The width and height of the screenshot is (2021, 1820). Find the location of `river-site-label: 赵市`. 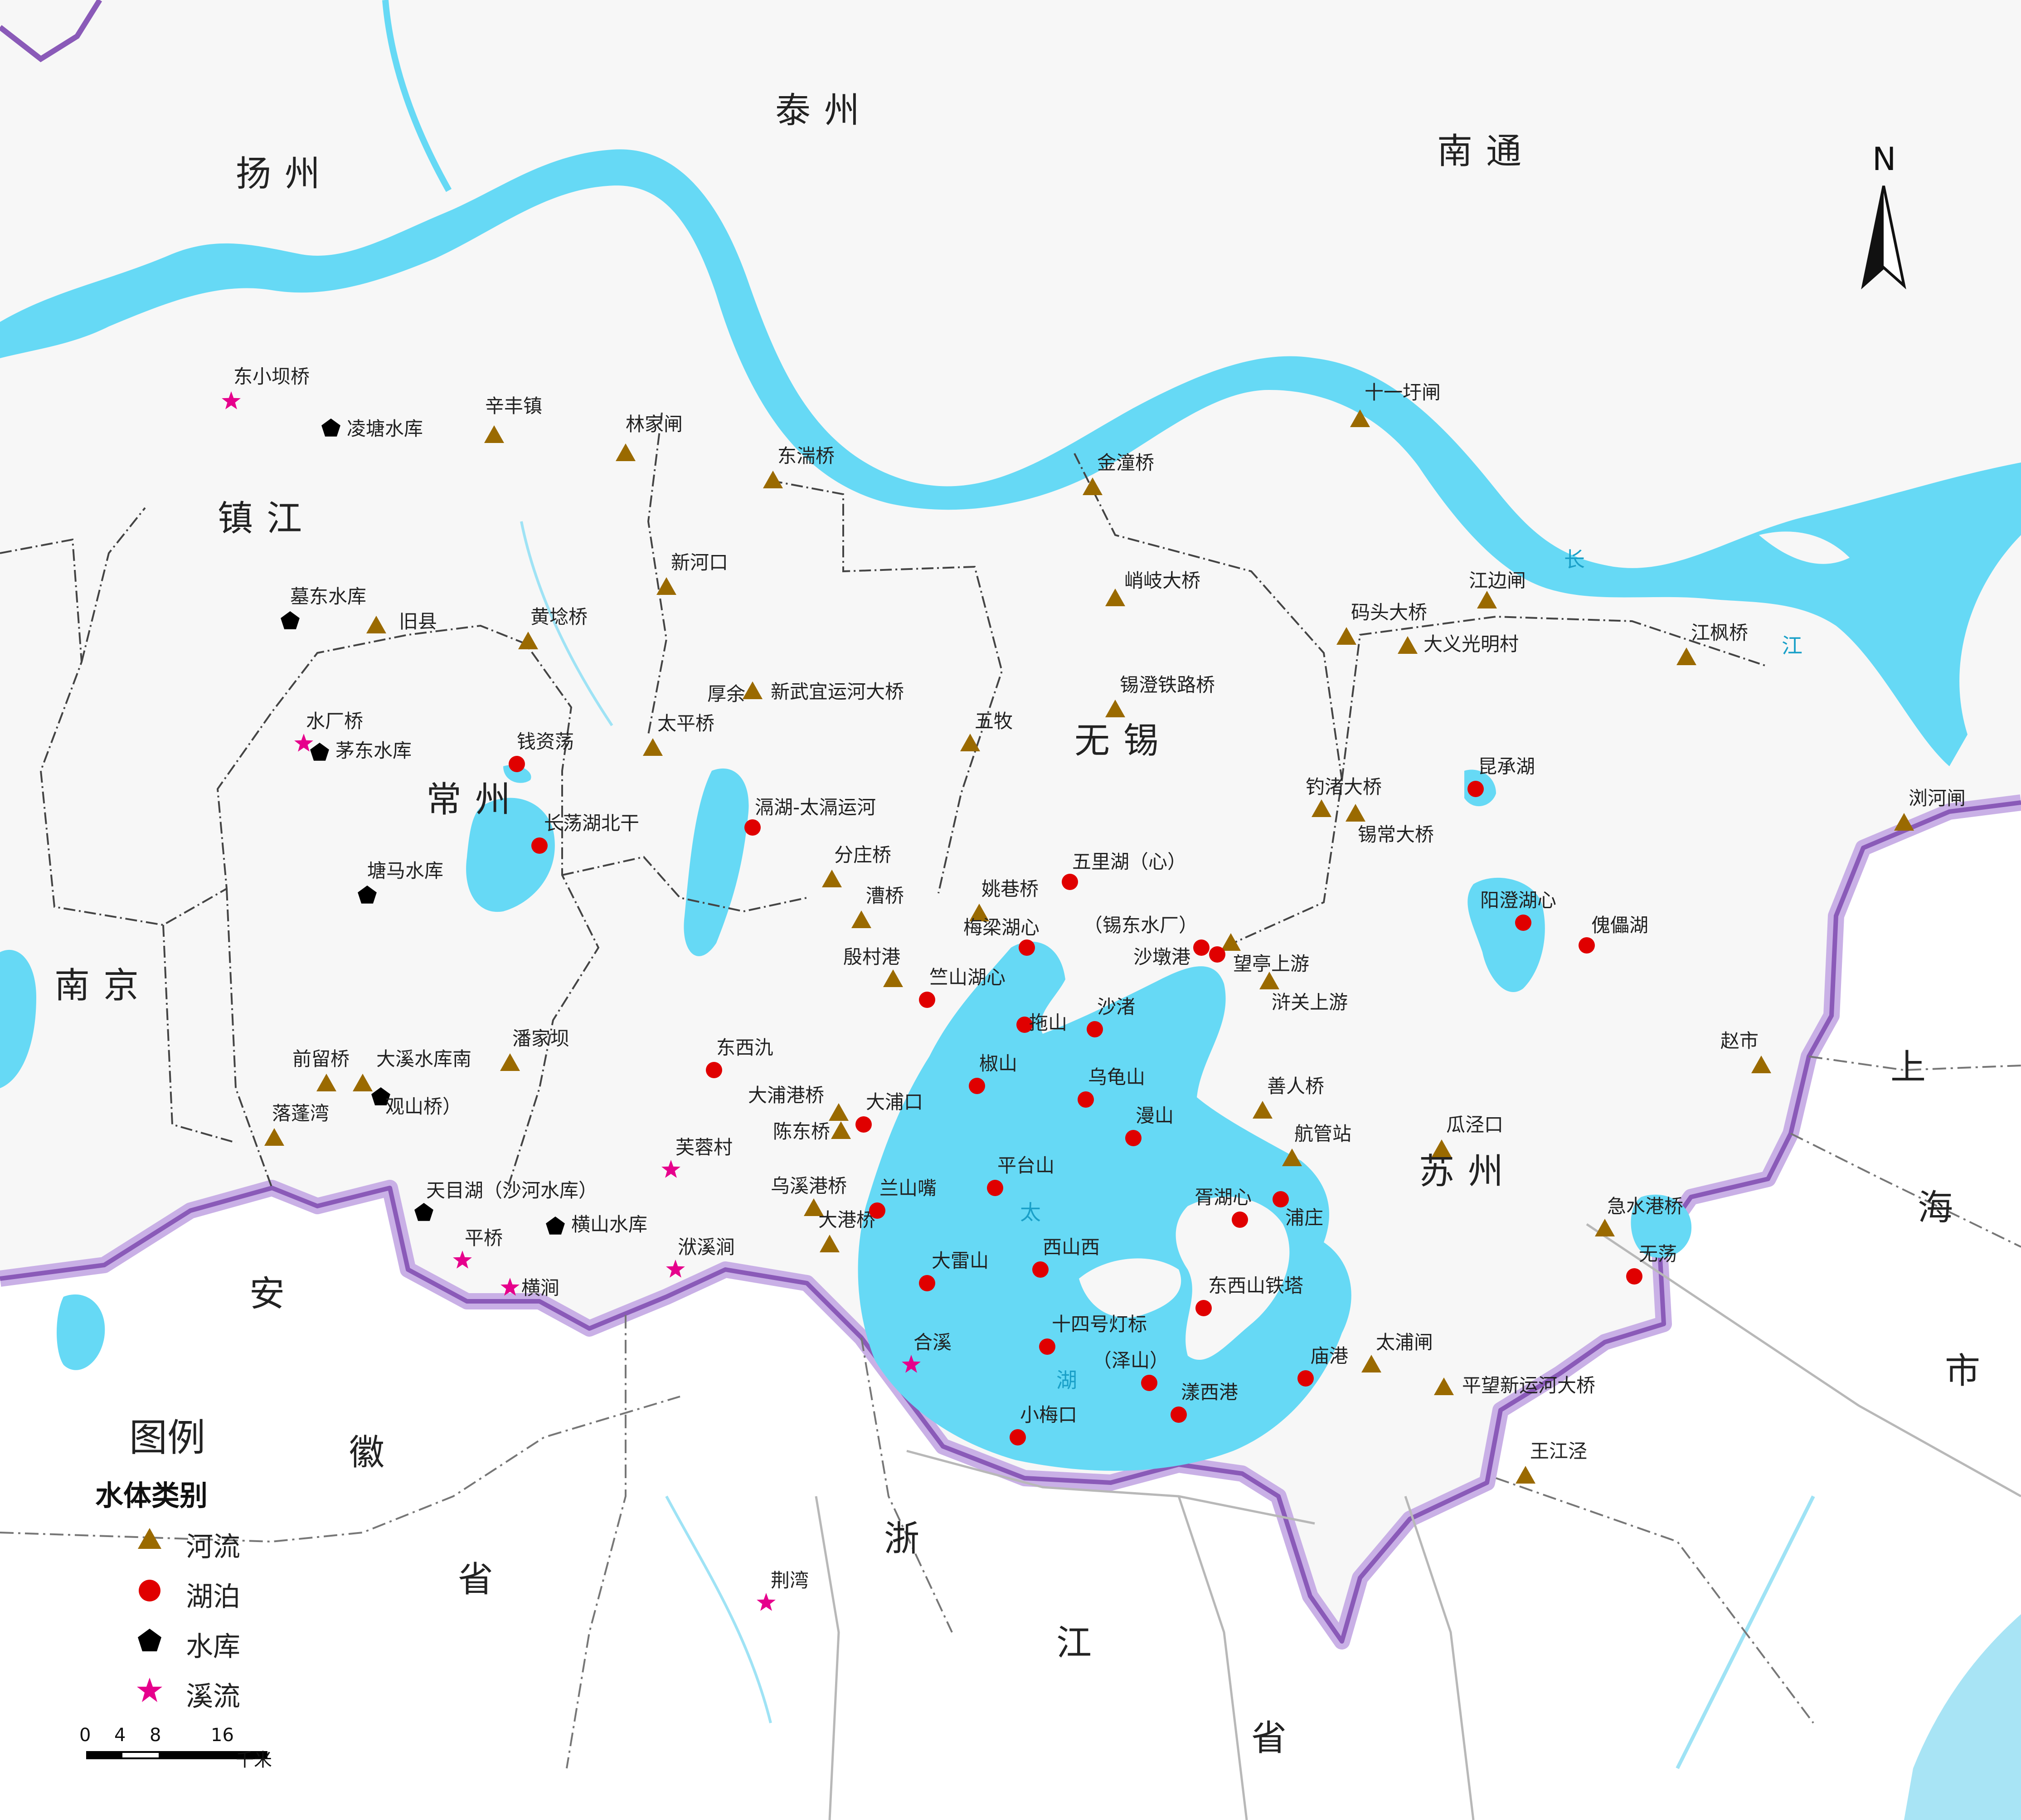

river-site-label: 赵市 is located at coordinates (1740, 1041).